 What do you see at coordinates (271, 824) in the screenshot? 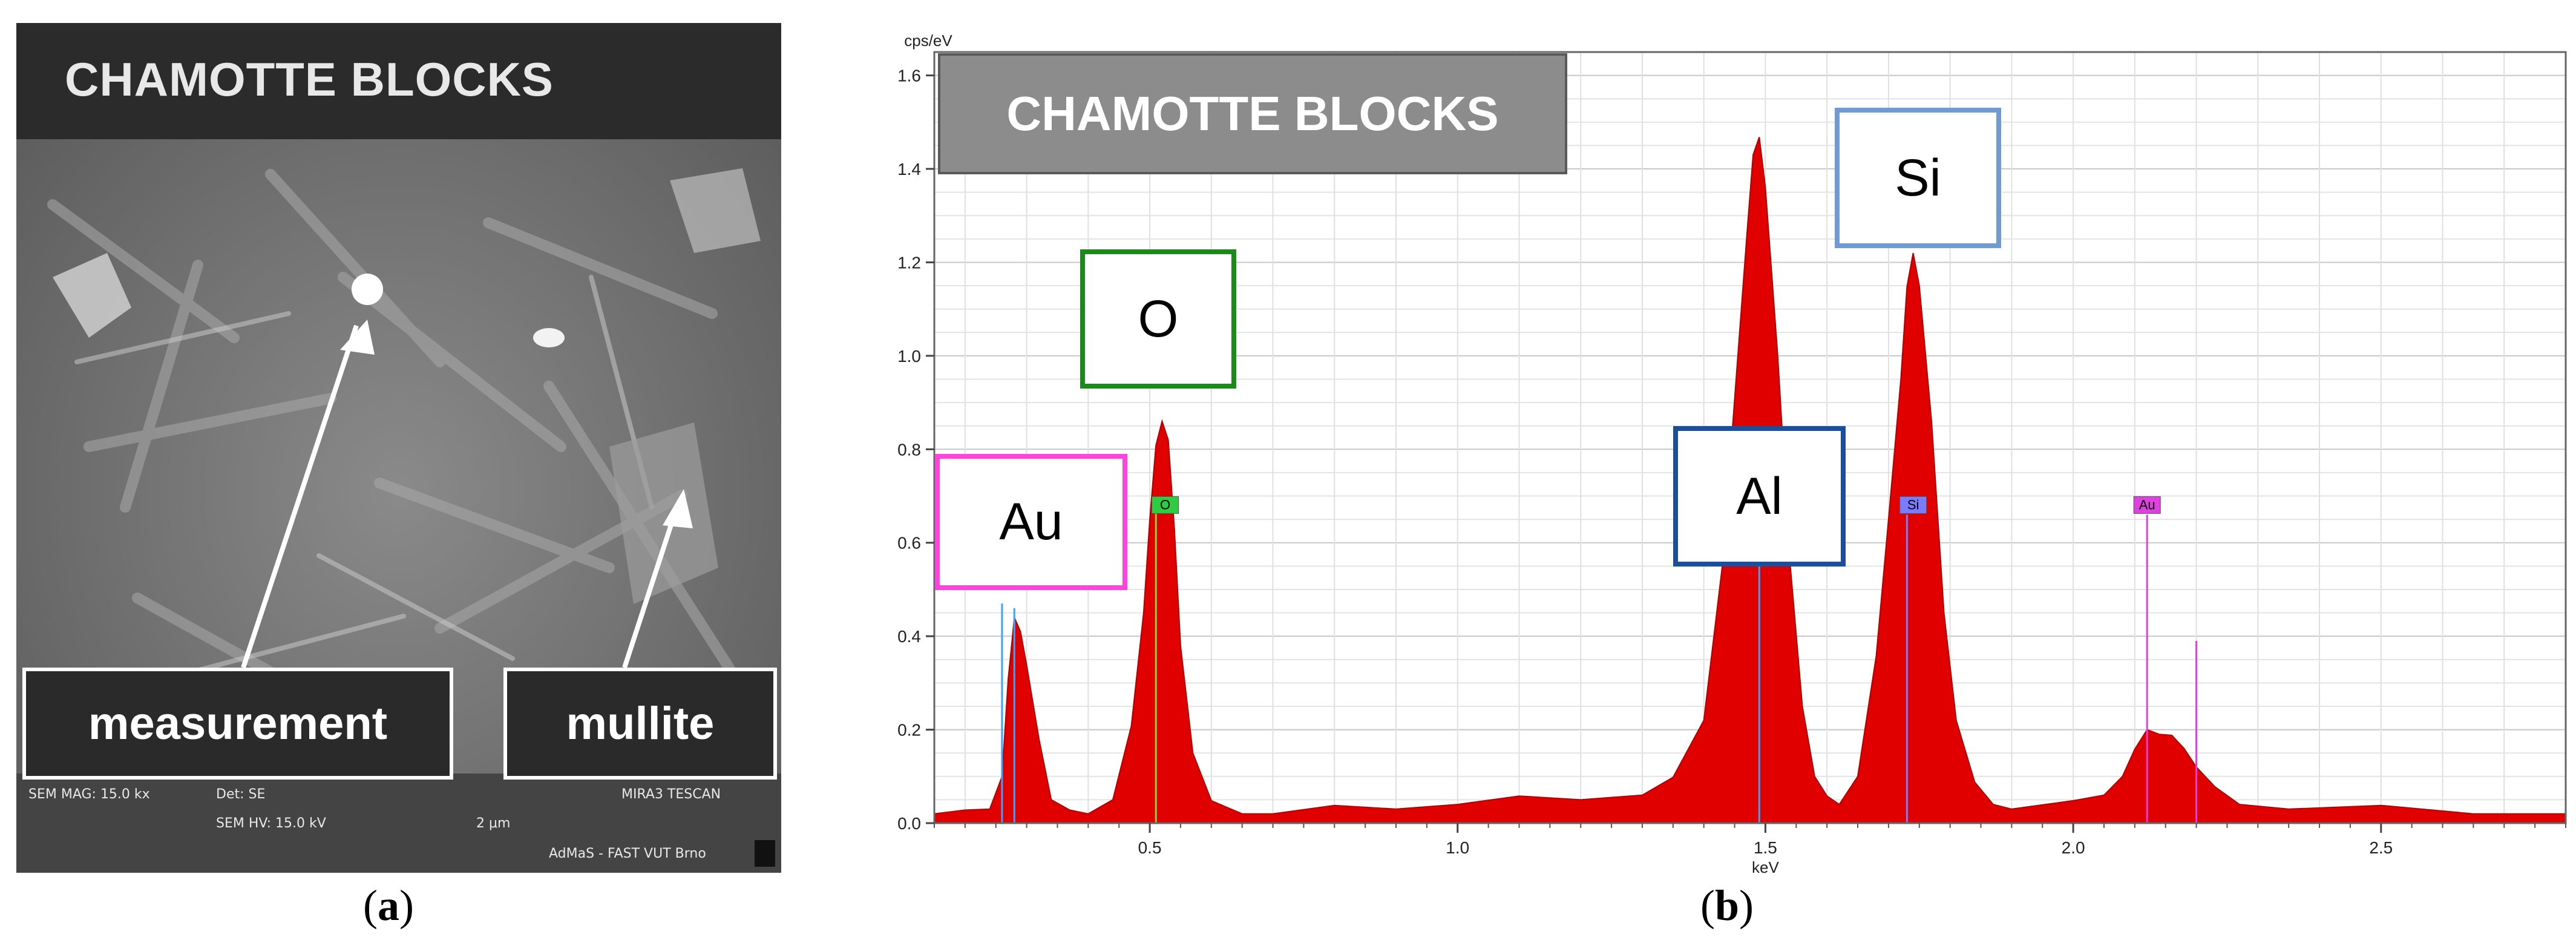
I see `sem-hv: SEM HV: 15.0 kV` at bounding box center [271, 824].